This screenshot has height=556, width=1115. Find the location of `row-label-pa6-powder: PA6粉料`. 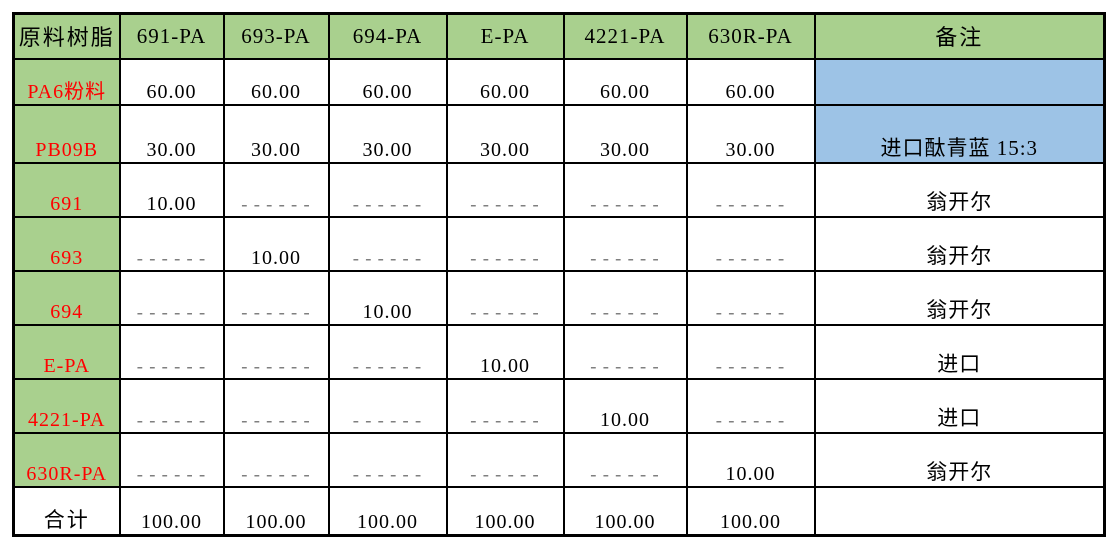

row-label-pa6-powder: PA6粉料 is located at coordinates (66, 81).